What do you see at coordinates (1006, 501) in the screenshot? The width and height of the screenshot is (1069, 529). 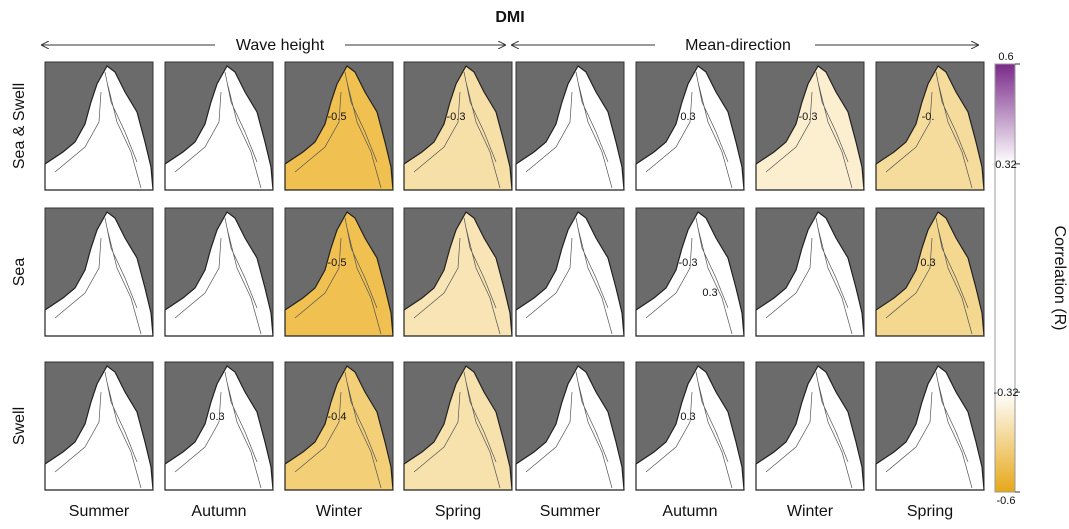 I see `colorbar-tick-label: -0.6` at bounding box center [1006, 501].